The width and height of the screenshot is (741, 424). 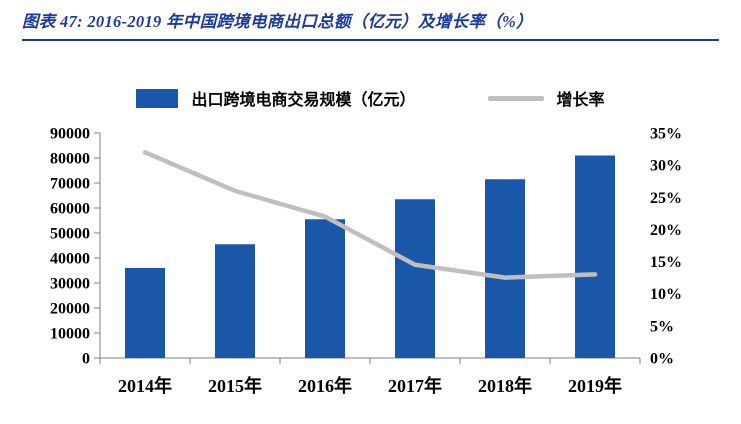 I want to click on bar-2015年, so click(x=235, y=301).